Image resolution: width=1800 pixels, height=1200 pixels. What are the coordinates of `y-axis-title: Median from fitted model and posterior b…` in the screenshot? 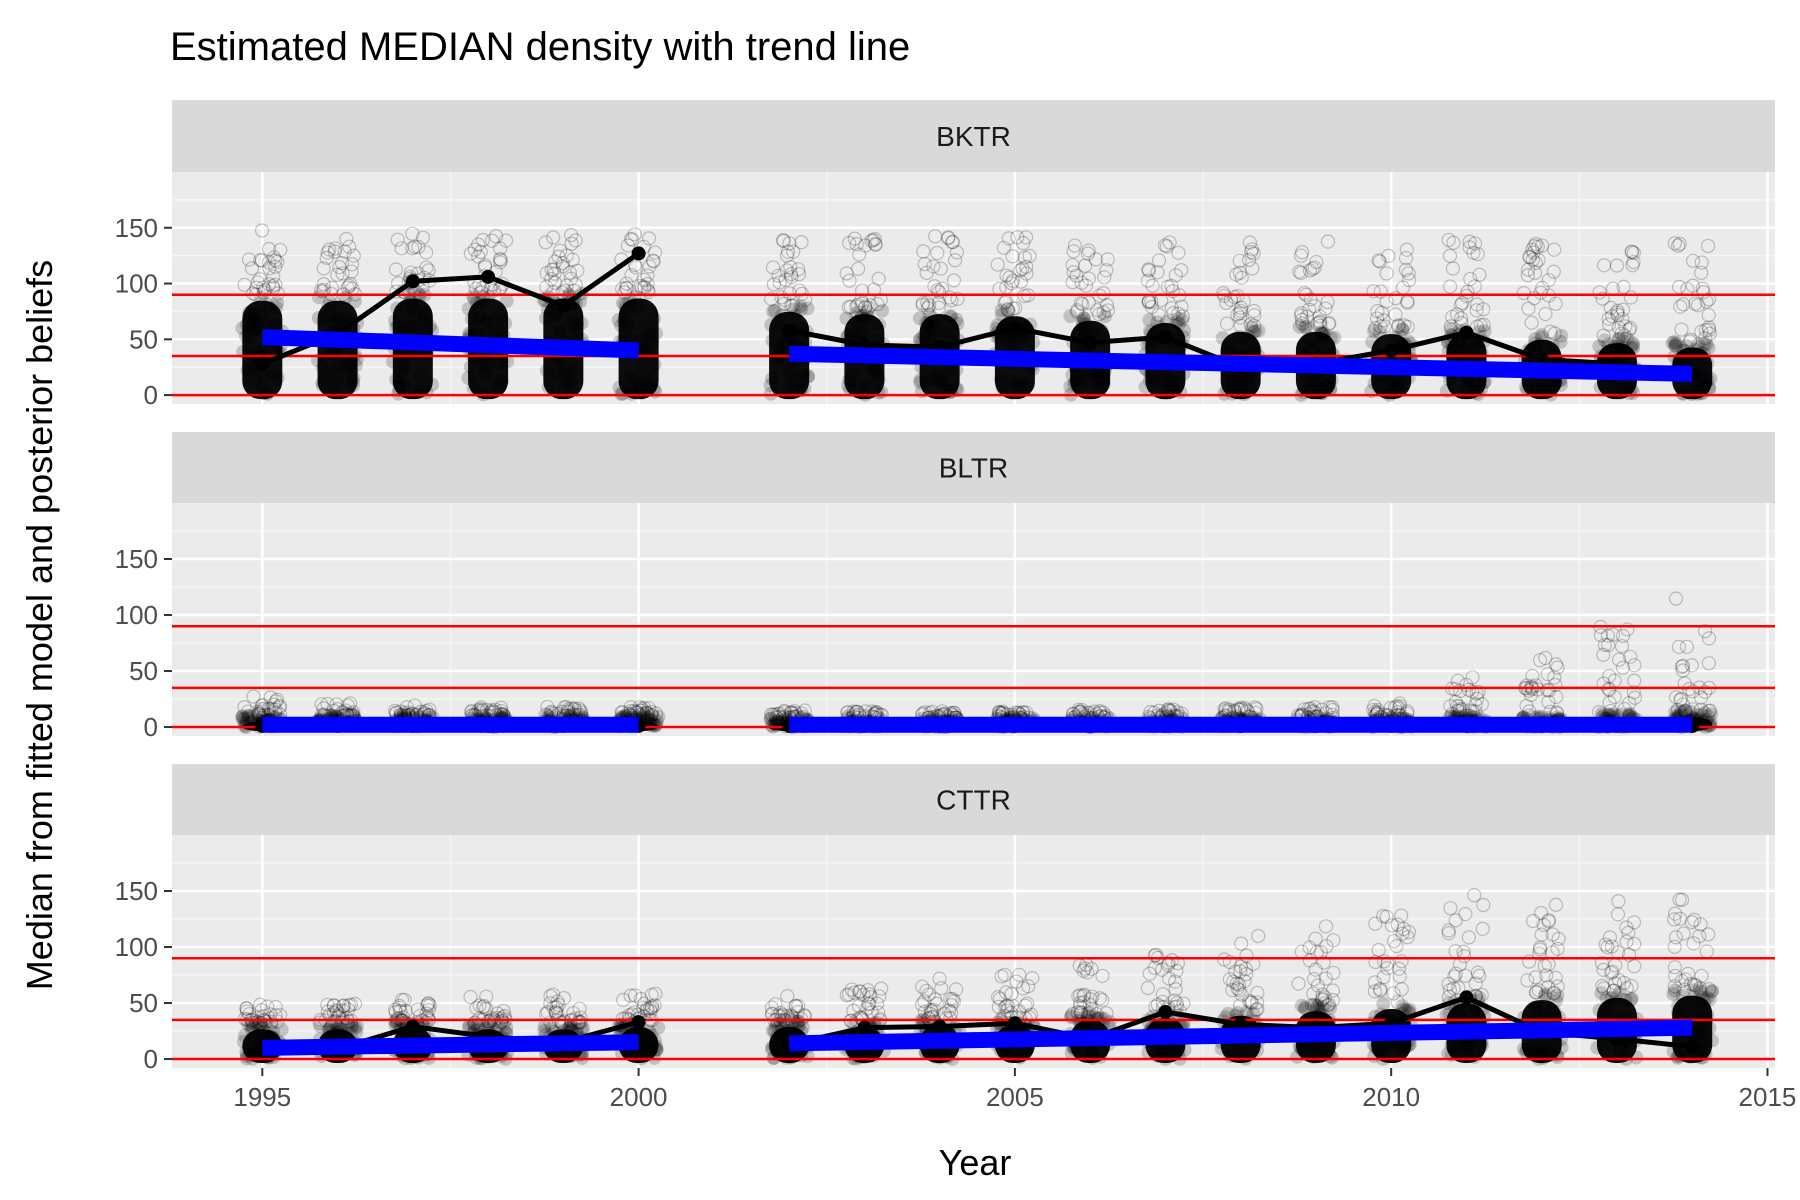 It's located at (39, 625).